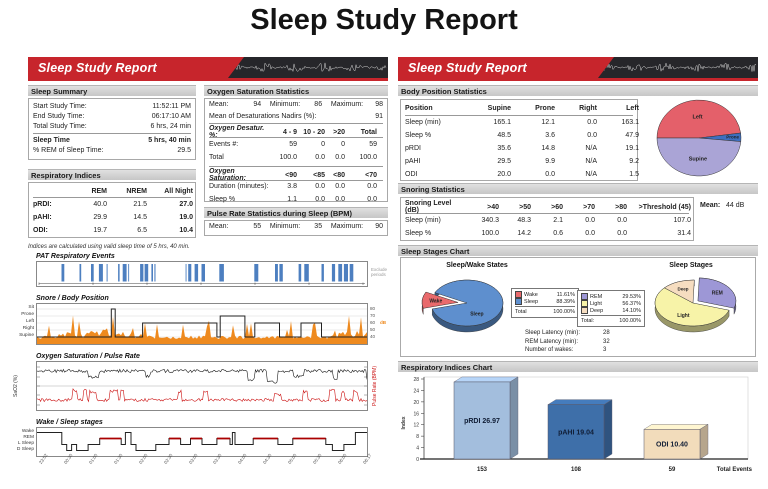 This screenshot has width=768, height=489. Describe the element at coordinates (379, 104) in the screenshot. I see `stat-value: 98` at that location.